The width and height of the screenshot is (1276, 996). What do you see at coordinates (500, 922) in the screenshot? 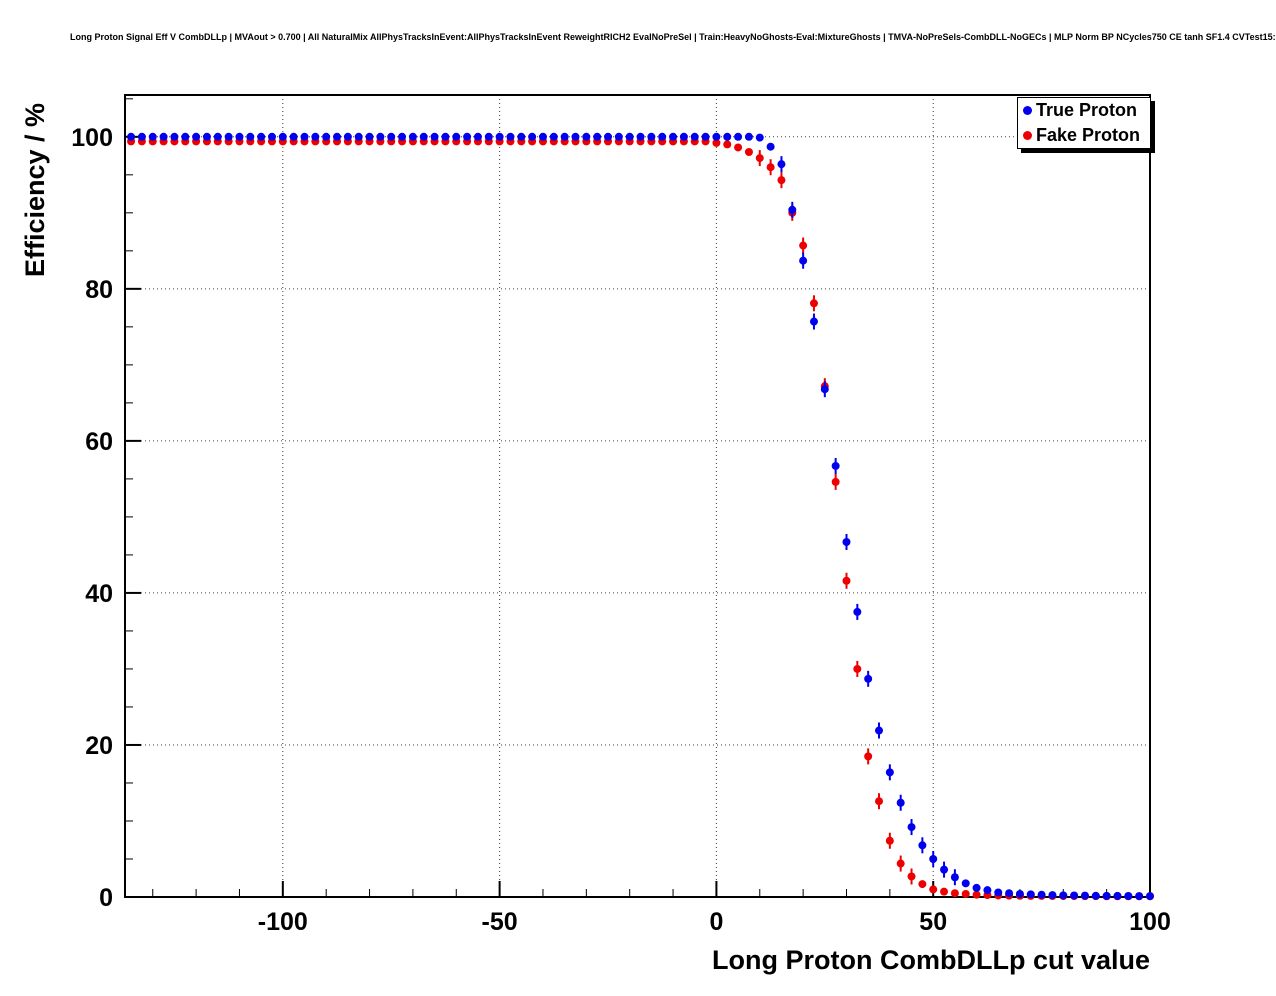
I see `svg-text: -50` at bounding box center [500, 922].